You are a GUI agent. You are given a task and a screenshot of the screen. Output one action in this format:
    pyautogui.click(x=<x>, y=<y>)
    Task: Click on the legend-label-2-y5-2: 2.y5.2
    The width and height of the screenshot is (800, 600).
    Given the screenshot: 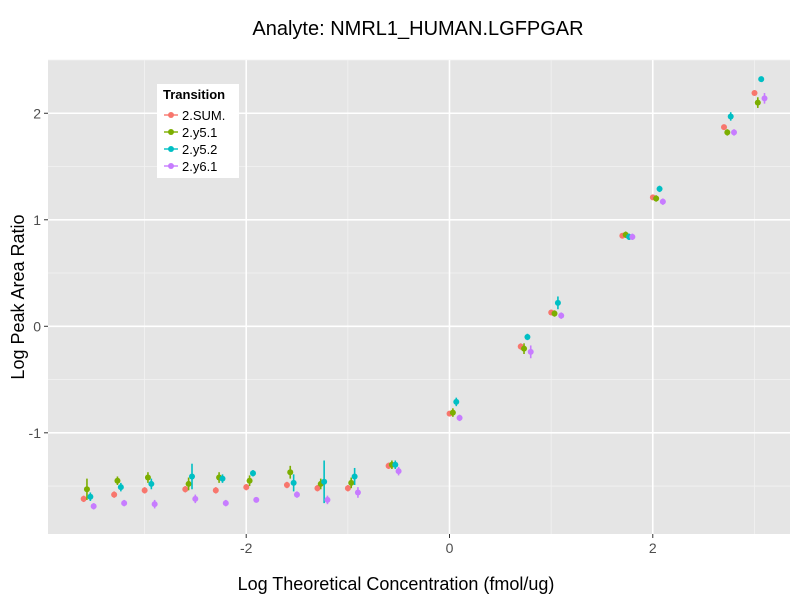 What is the action you would take?
    pyautogui.click(x=199, y=149)
    